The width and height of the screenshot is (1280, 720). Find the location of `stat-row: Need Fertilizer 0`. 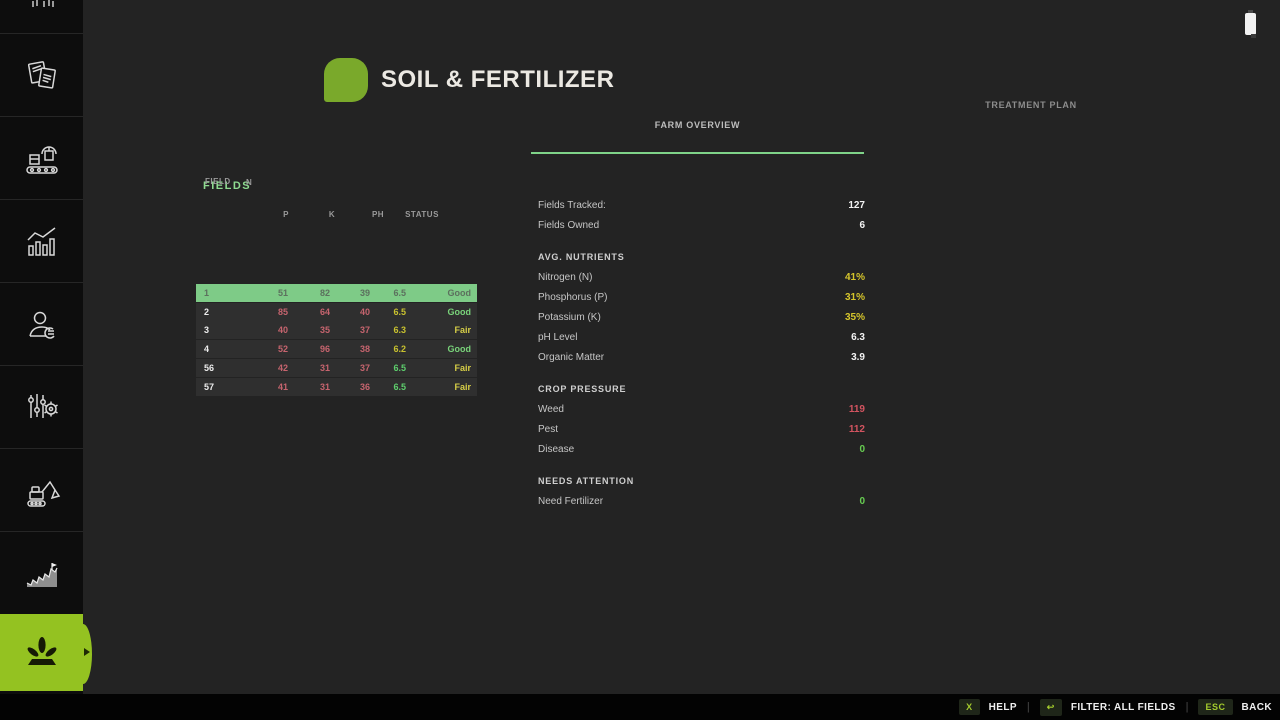

stat-row: Need Fertilizer 0 is located at coordinates (701, 501).